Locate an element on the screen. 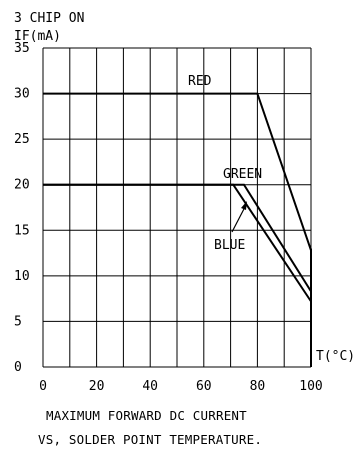  caption-line-1: MAXIMUM FORWARD DC CURRENT is located at coordinates (146, 415).